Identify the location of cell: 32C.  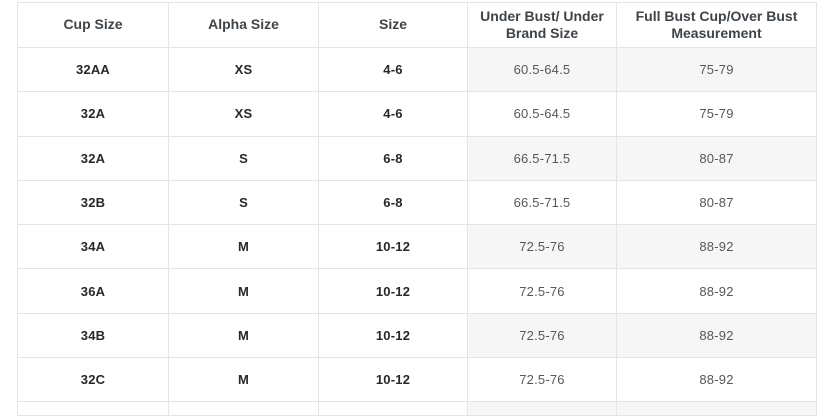
(93, 380).